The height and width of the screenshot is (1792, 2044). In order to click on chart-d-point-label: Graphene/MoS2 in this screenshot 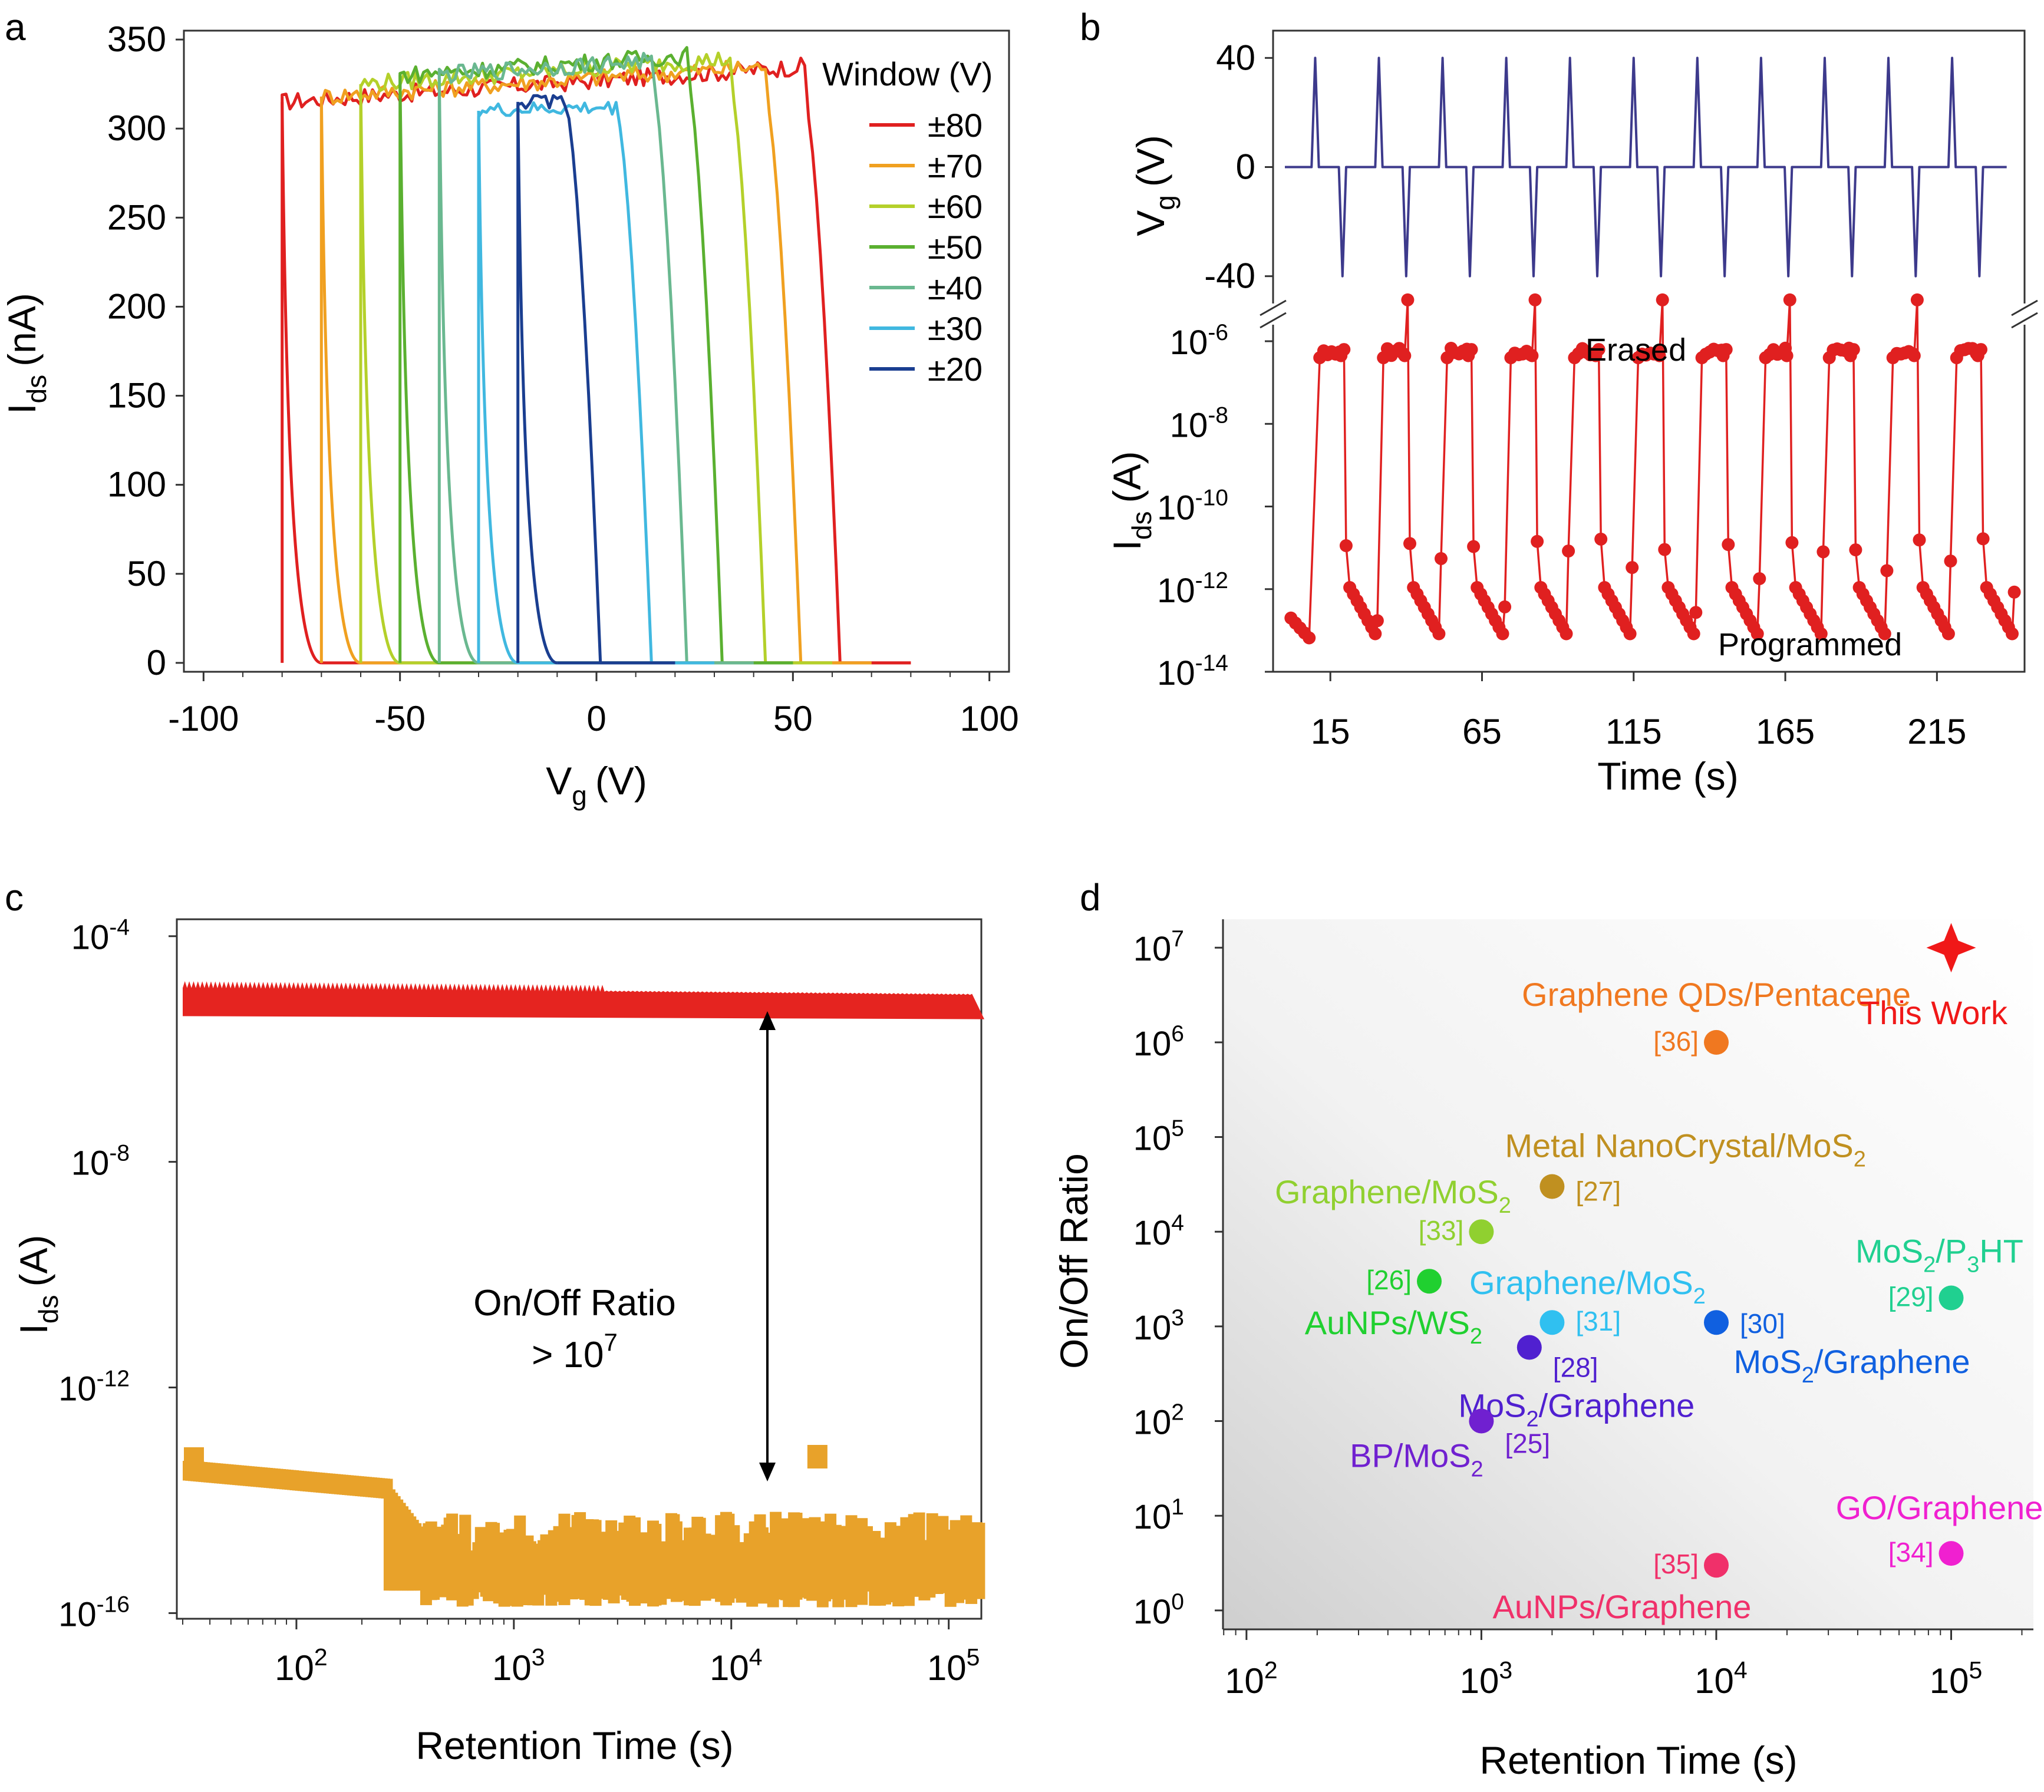, I will do `click(1393, 1195)`.